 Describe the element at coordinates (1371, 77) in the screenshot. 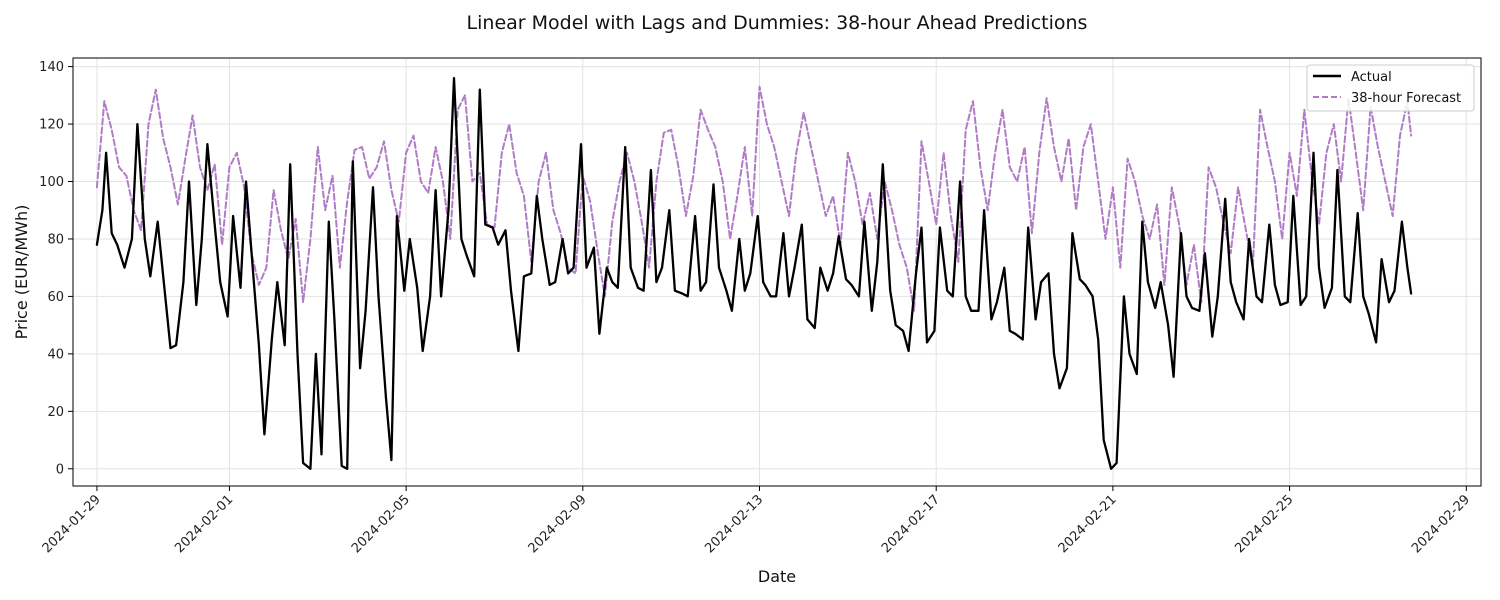

I see `legend-label-actual: Actual` at that location.